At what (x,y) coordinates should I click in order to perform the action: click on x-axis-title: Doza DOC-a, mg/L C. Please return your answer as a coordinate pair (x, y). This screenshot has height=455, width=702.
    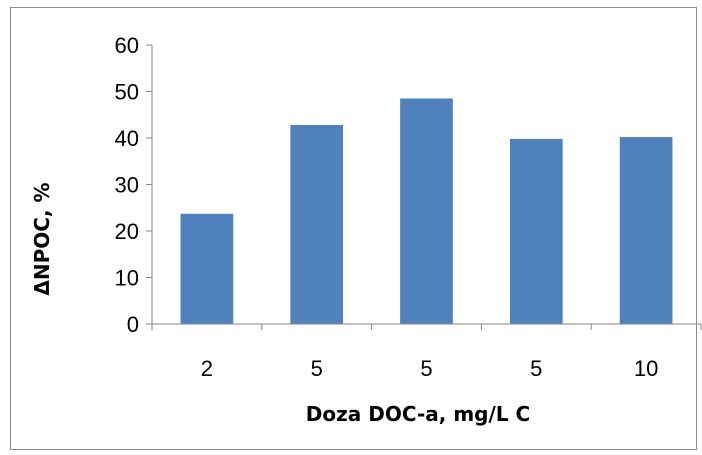
    Looking at the image, I should click on (418, 414).